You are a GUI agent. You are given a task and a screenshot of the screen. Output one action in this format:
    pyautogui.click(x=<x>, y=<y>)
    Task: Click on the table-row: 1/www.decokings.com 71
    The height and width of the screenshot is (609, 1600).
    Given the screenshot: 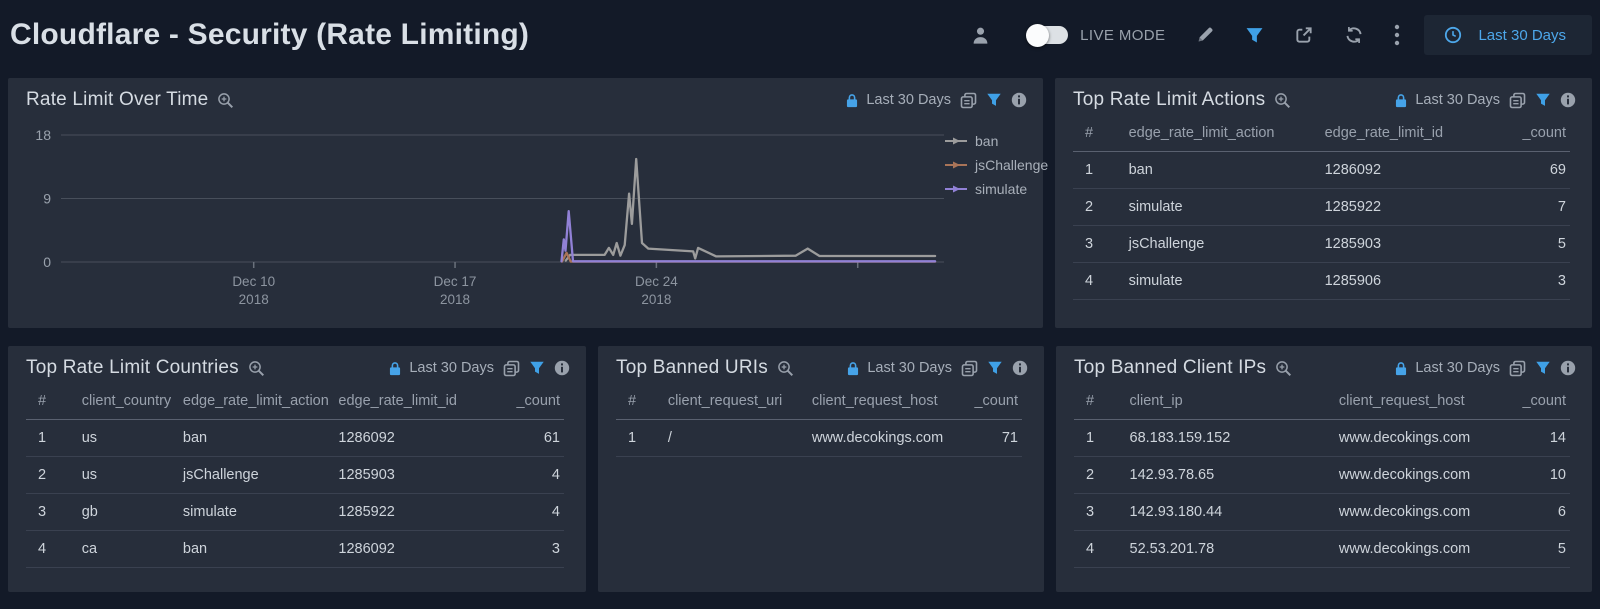 What is the action you would take?
    pyautogui.click(x=819, y=438)
    